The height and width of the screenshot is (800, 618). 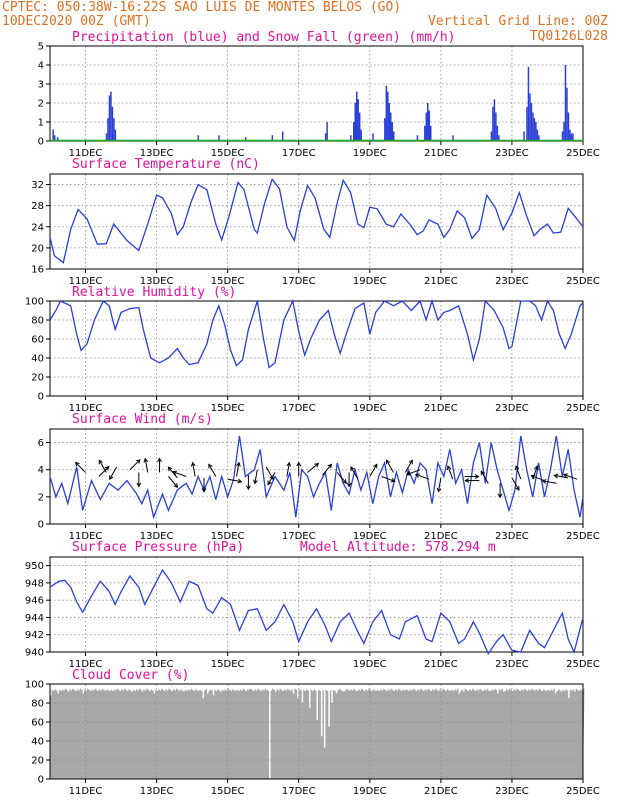 I want to click on ytick-label: 6, so click(x=41, y=443).